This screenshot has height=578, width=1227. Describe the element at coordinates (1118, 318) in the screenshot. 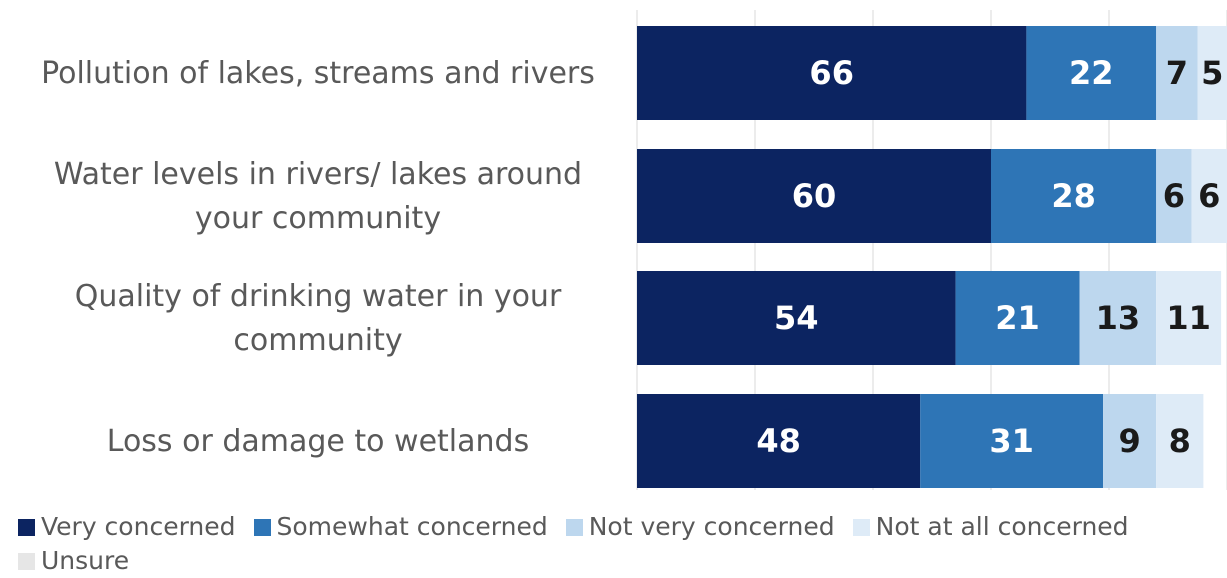

I see `data-label: 13` at that location.